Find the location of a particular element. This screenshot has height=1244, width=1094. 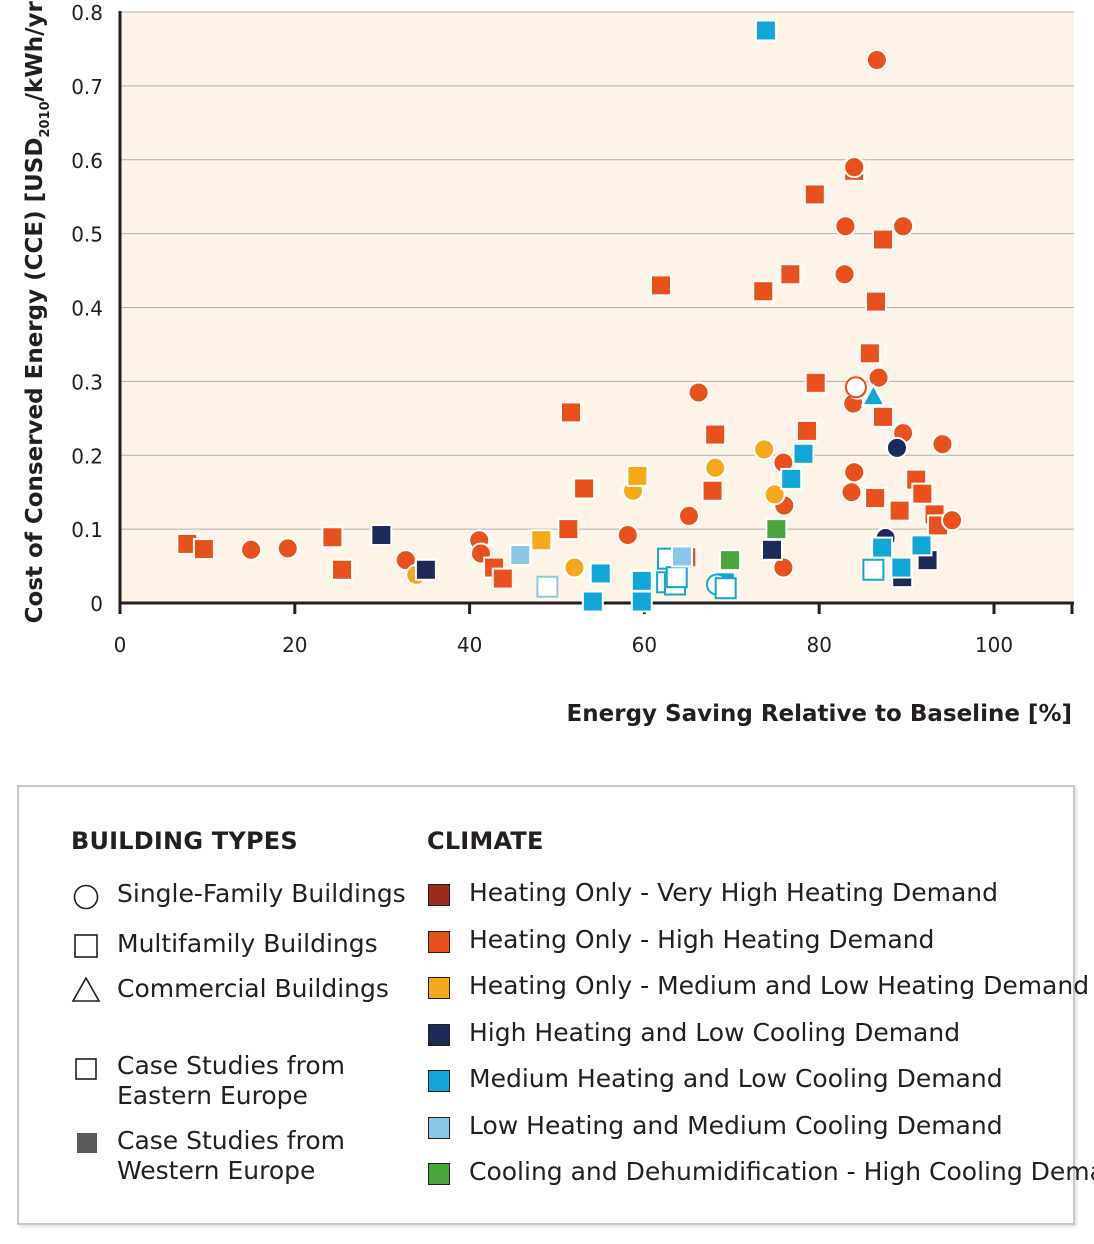

y-tick-label: 0.6 is located at coordinates (87, 161).